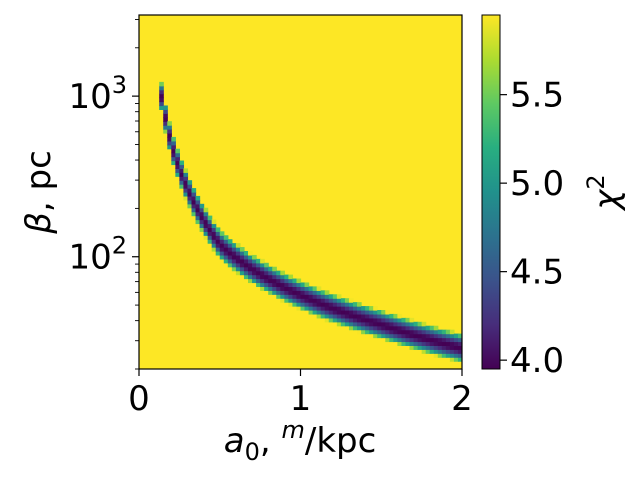  I want to click on colorbar-label: χ2, so click(604, 192).